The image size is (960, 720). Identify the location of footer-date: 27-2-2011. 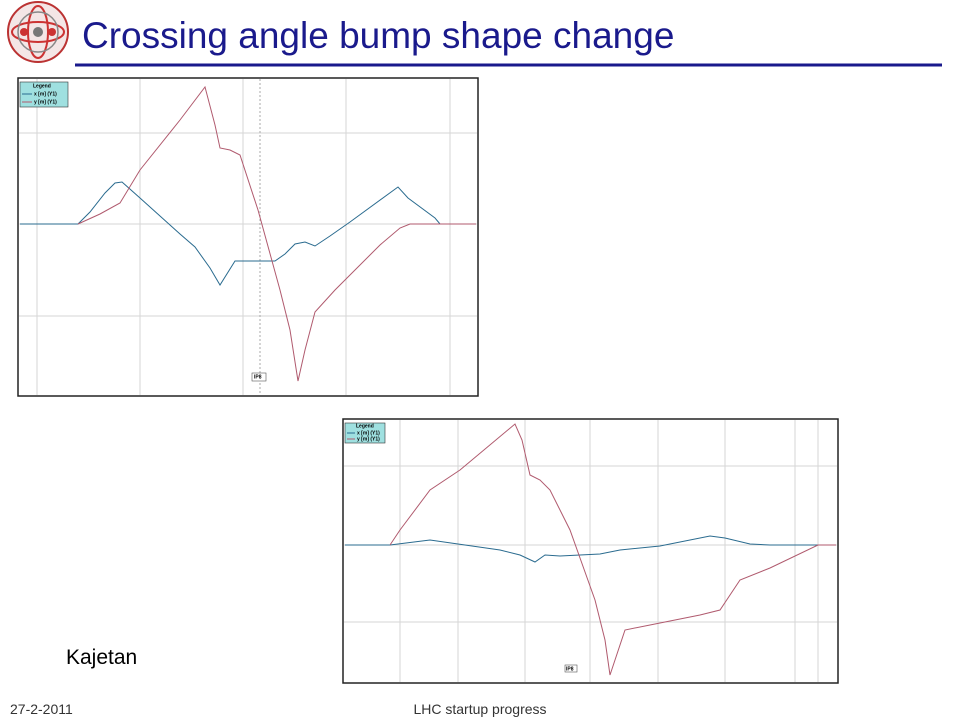
(41, 709).